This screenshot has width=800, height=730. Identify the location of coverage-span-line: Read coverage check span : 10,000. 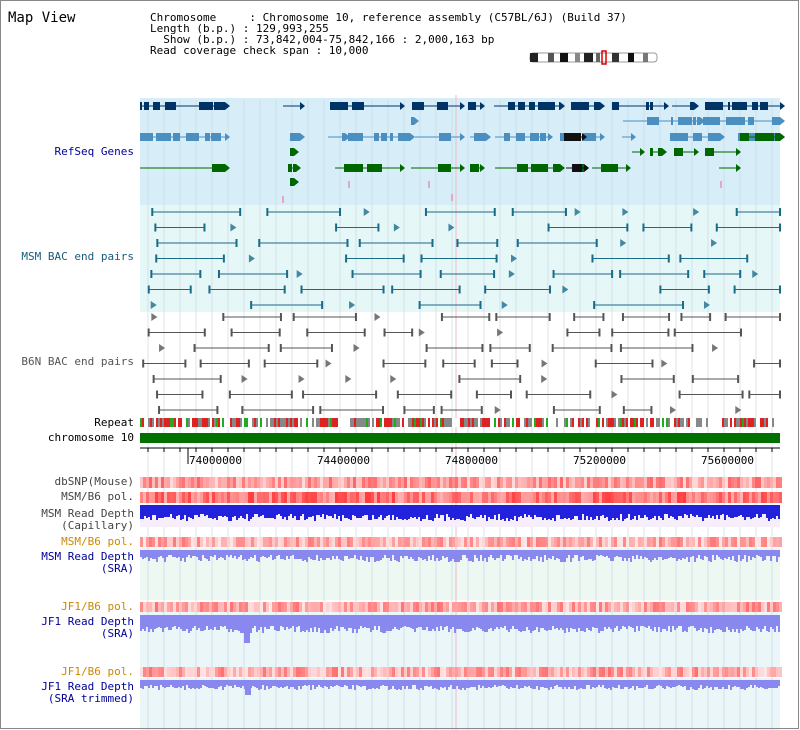
(259, 50).